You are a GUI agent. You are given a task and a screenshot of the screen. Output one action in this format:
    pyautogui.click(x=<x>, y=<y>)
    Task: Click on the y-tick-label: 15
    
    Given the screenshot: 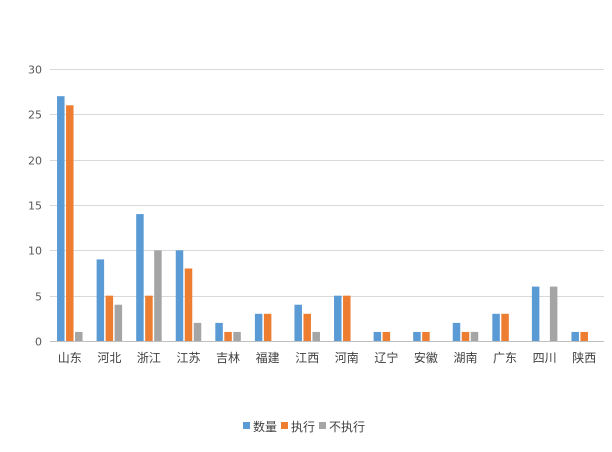 What is the action you would take?
    pyautogui.click(x=35, y=206)
    